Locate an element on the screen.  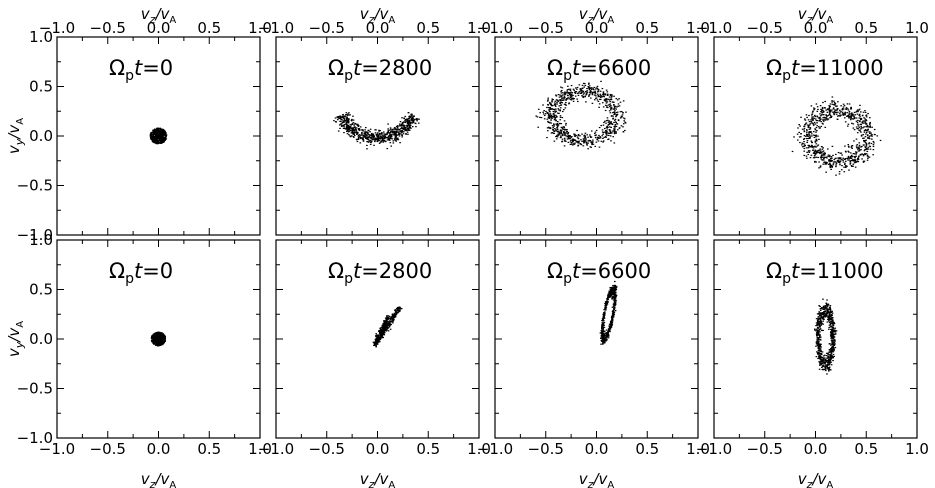
x-tick-label-top: 1.0 is located at coordinates (479, 28).